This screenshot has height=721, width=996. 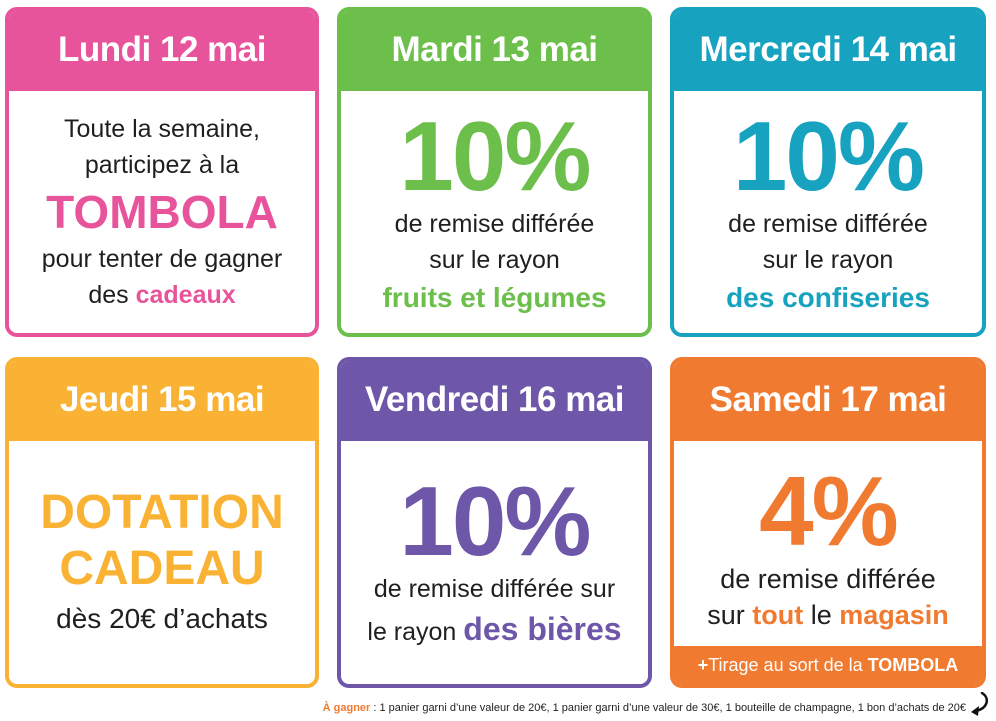 What do you see at coordinates (730, 614) in the screenshot?
I see `text-prefix: sur` at bounding box center [730, 614].